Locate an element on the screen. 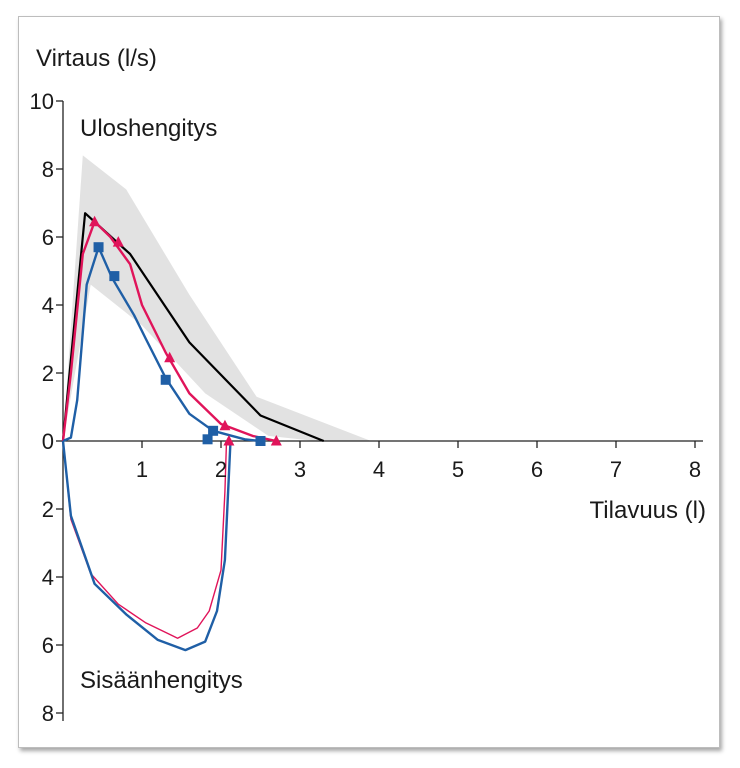  x-tick-label: 1 is located at coordinates (142, 469).